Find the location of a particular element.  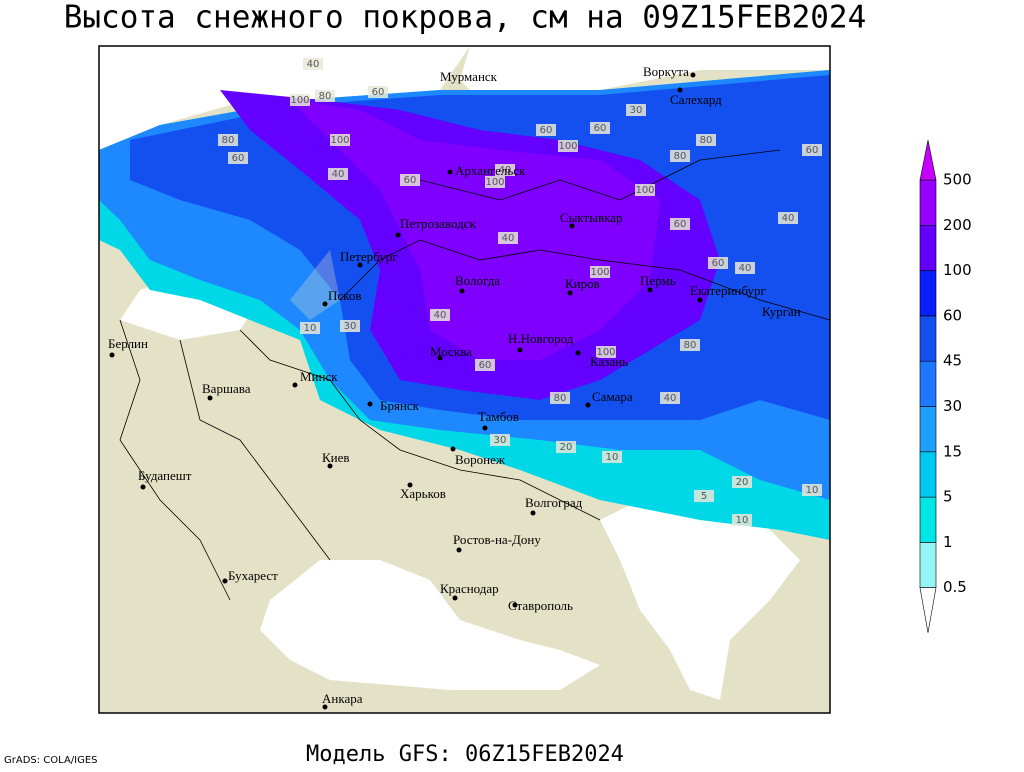

city-label: Ставрополь is located at coordinates (540, 605).